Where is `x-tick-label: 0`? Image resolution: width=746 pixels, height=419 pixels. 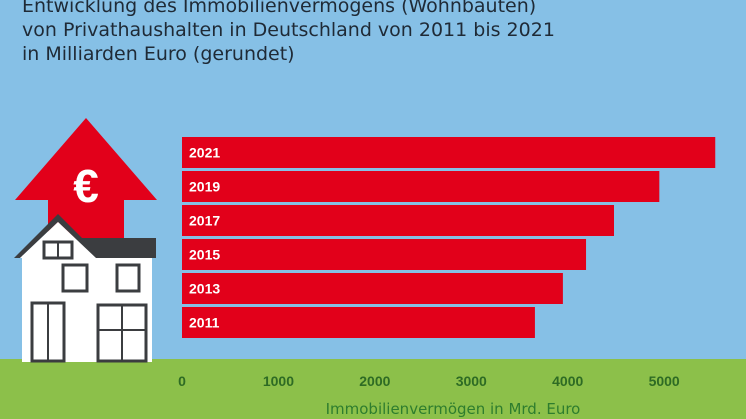
x-tick-label: 0 is located at coordinates (182, 381).